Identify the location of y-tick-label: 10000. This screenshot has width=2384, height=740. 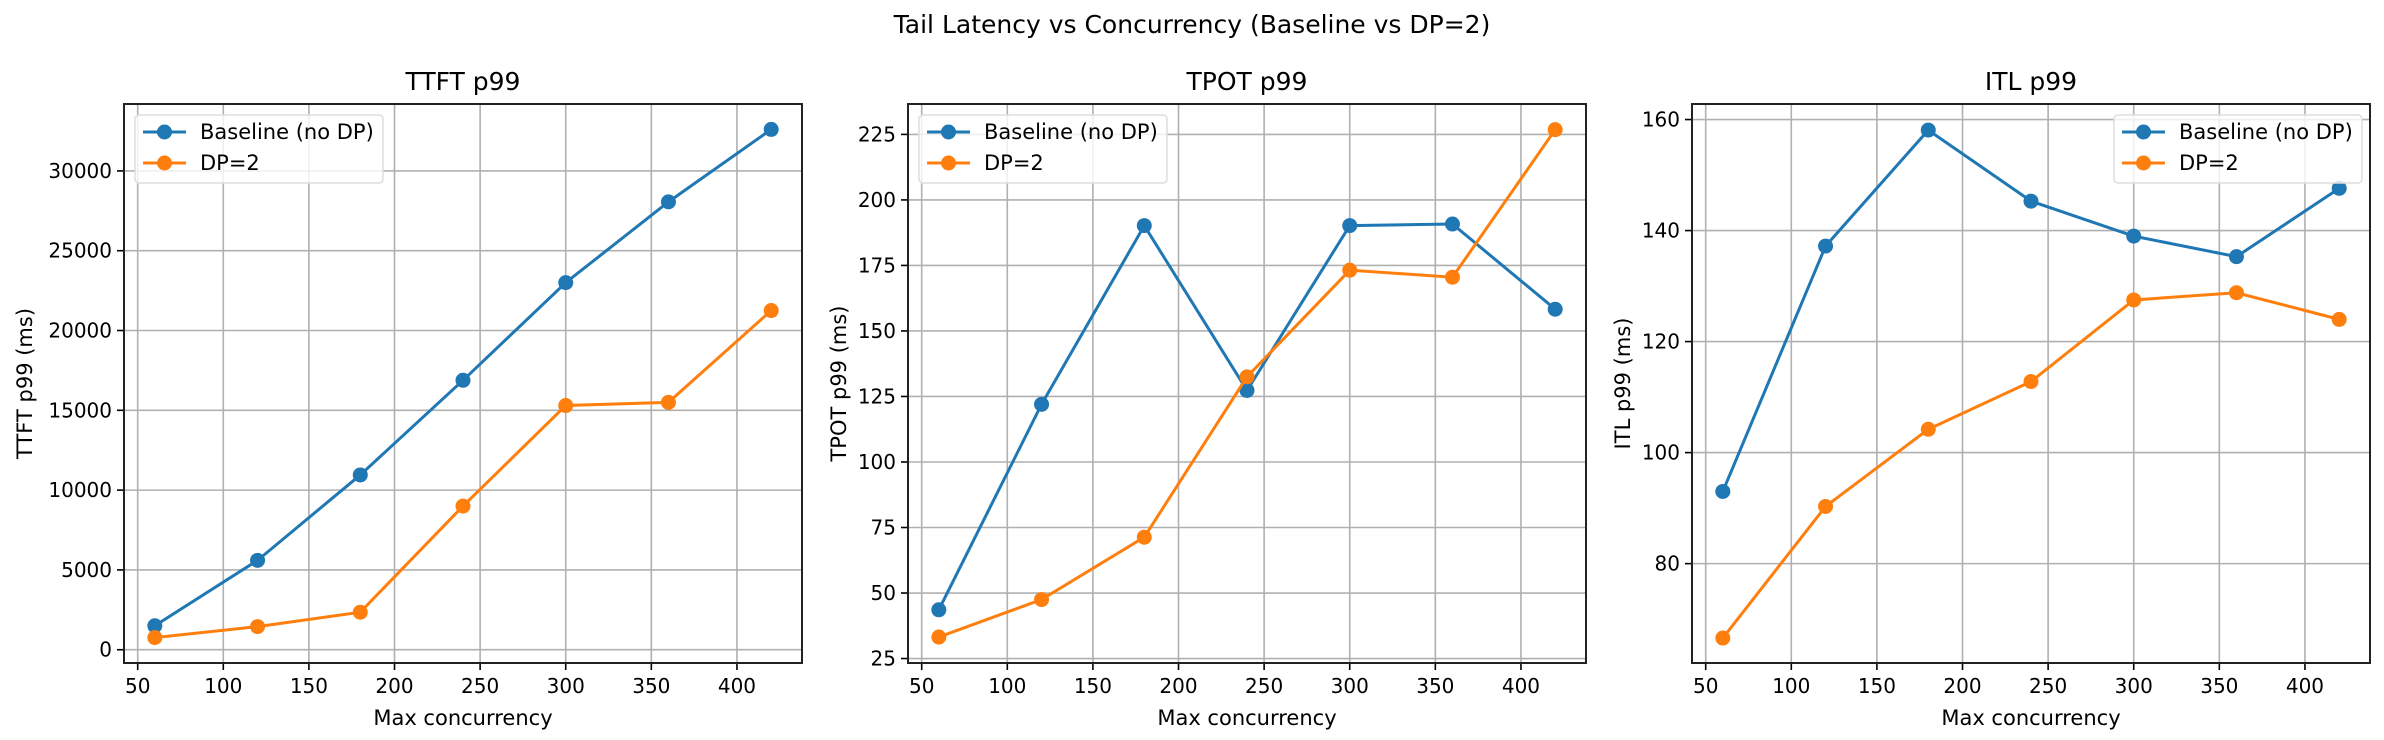
(80, 490).